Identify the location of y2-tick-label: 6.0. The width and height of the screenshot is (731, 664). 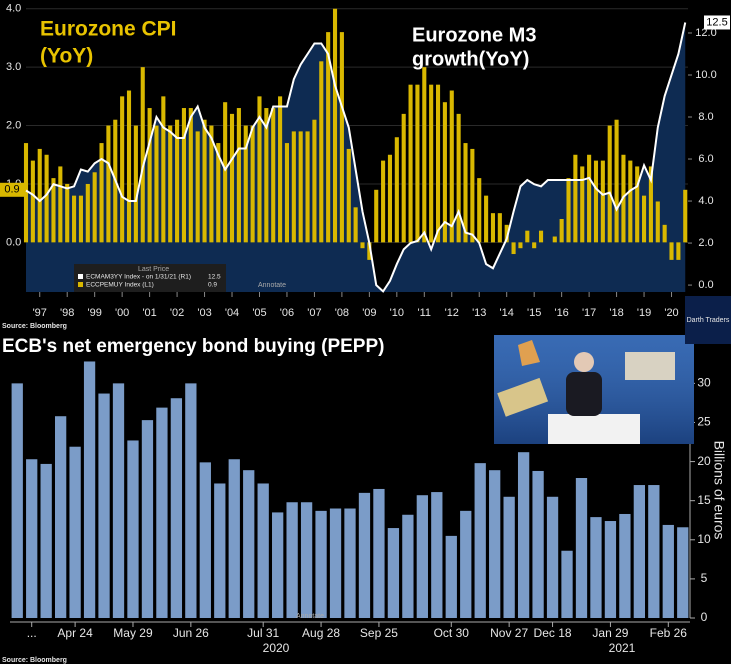
(705, 159).